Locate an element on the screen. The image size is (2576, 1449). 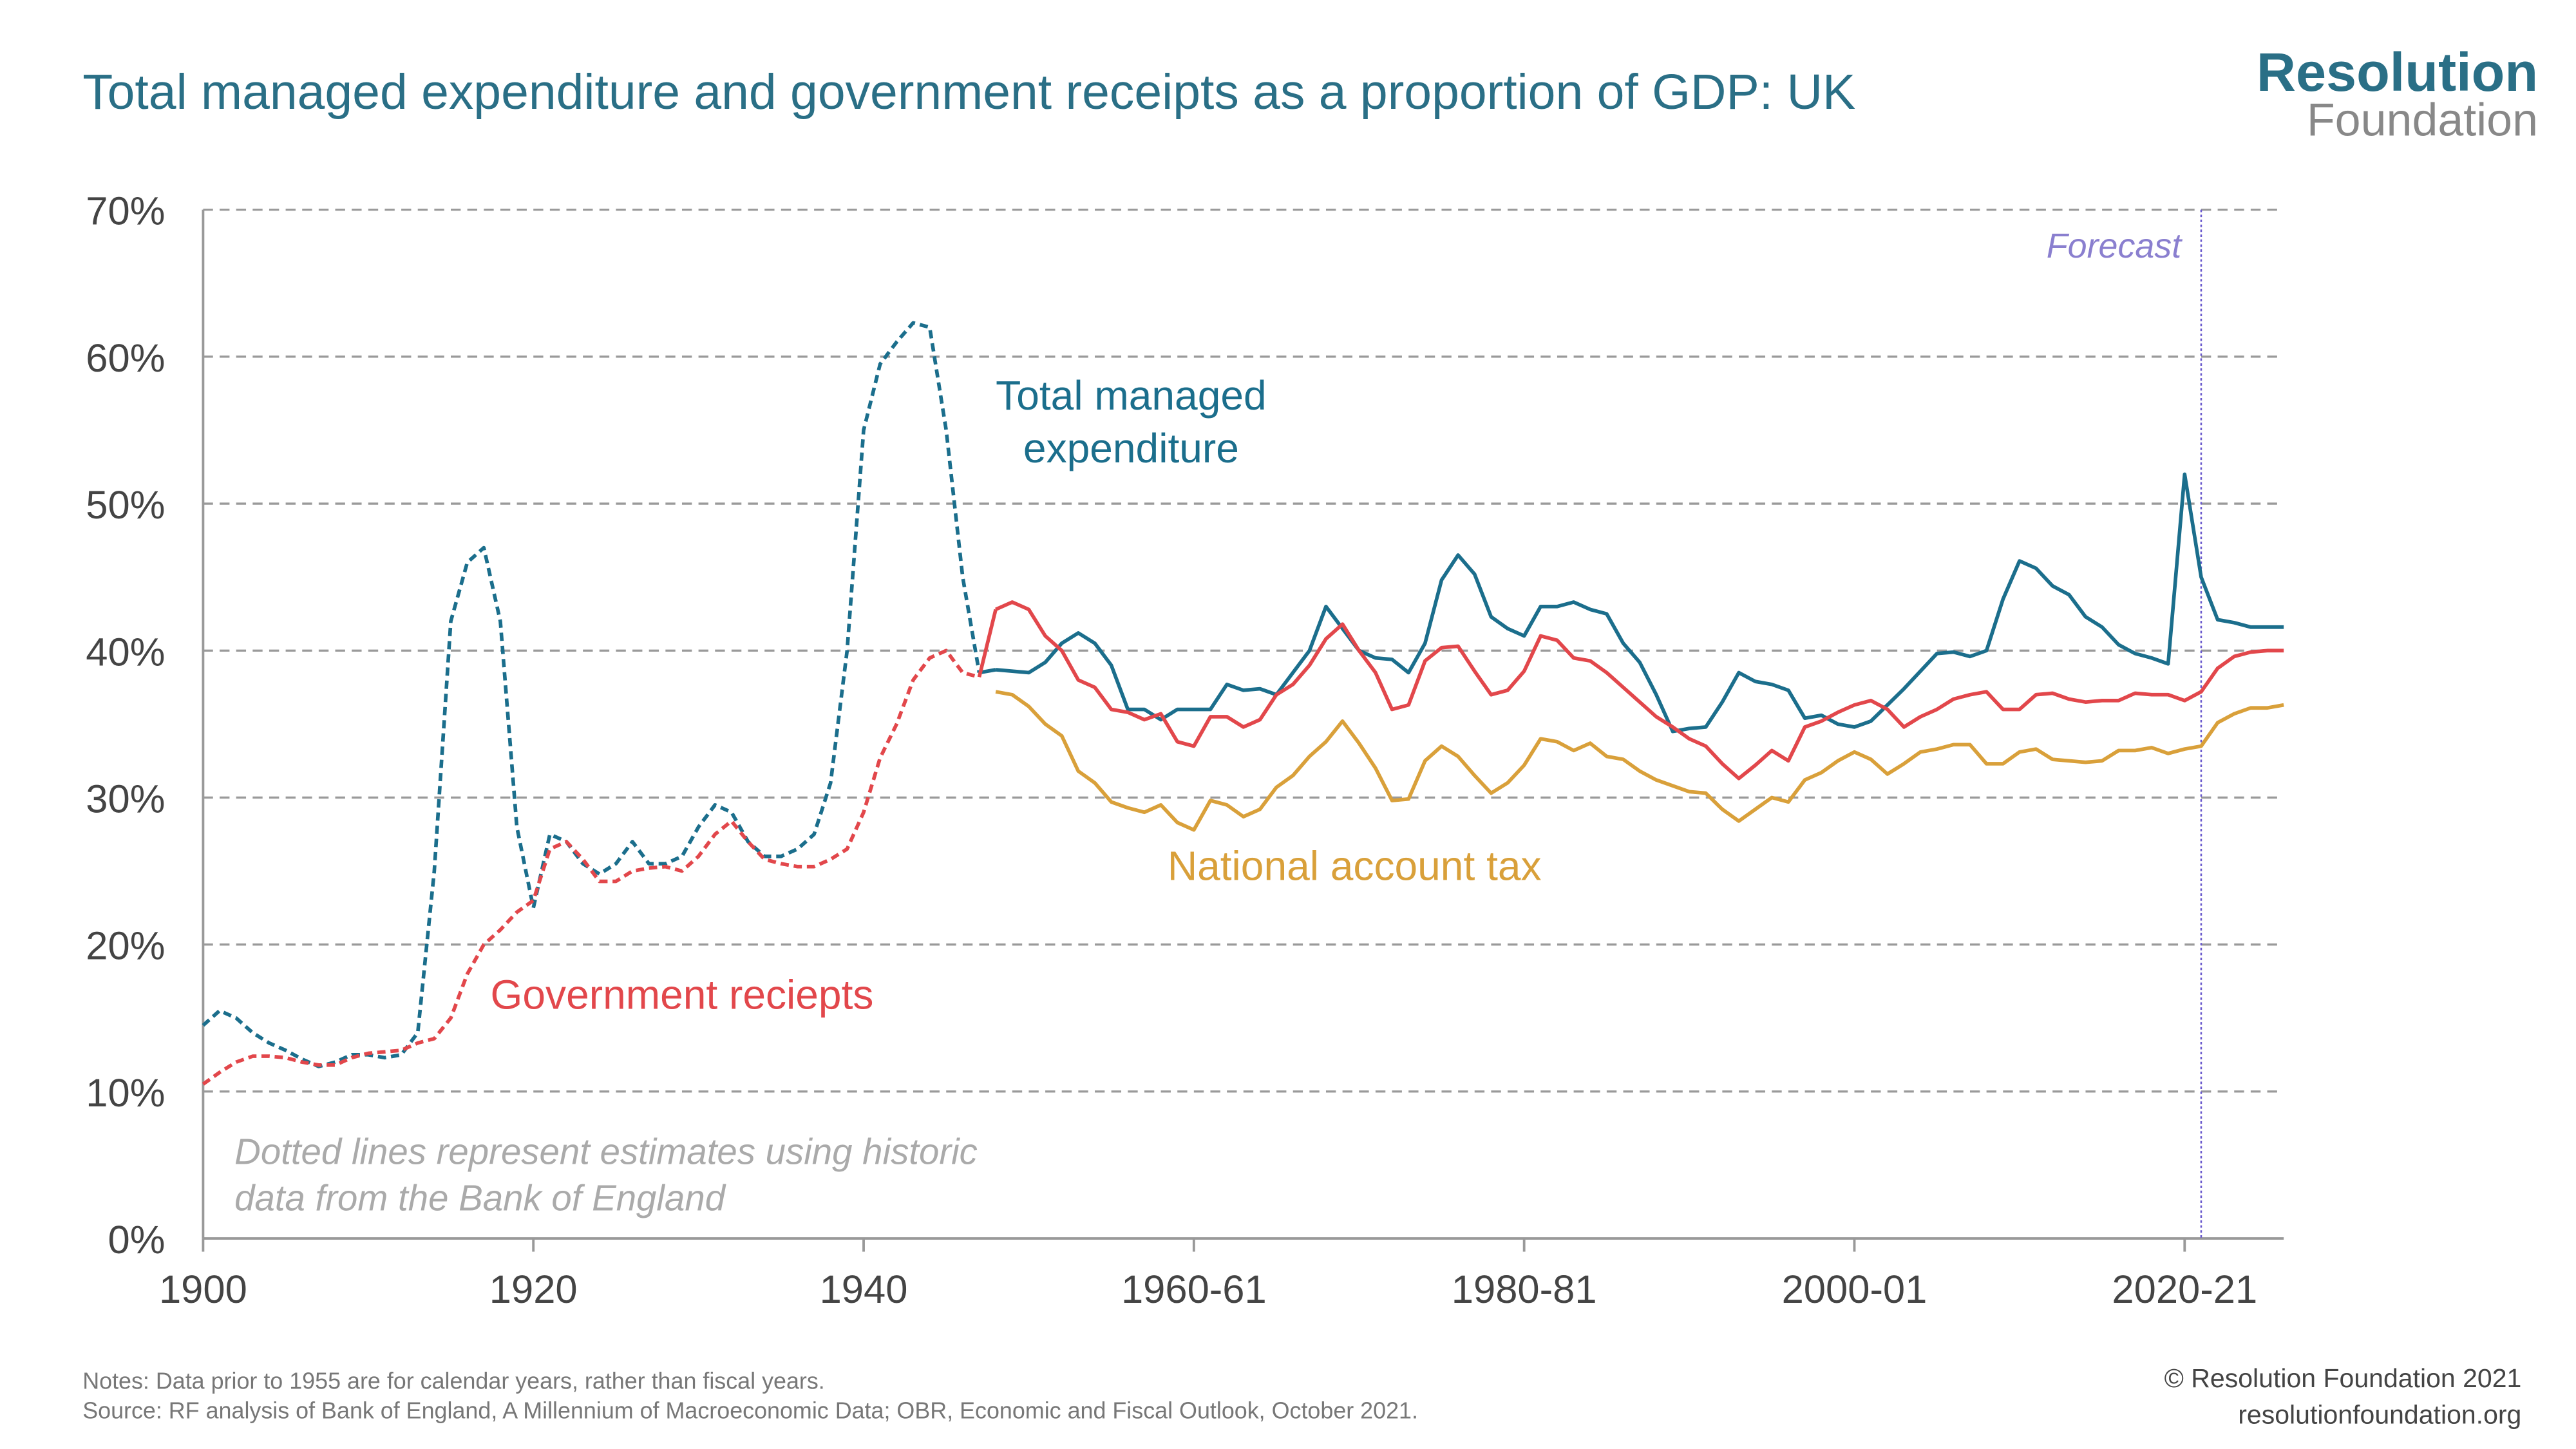
series-label: Total managed expenditure is located at coordinates (1131, 421).